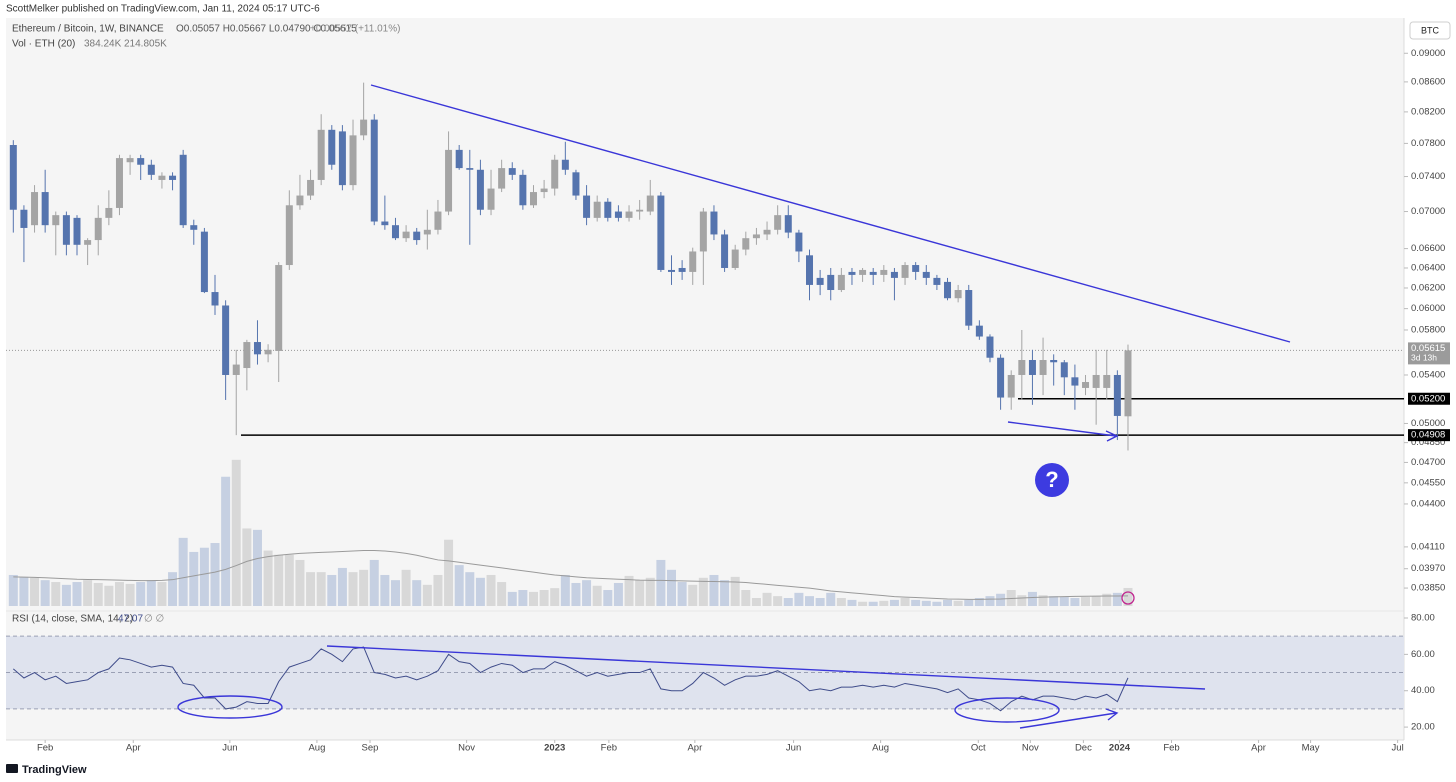 The height and width of the screenshot is (782, 1456). I want to click on brand-logo, so click(12, 768).